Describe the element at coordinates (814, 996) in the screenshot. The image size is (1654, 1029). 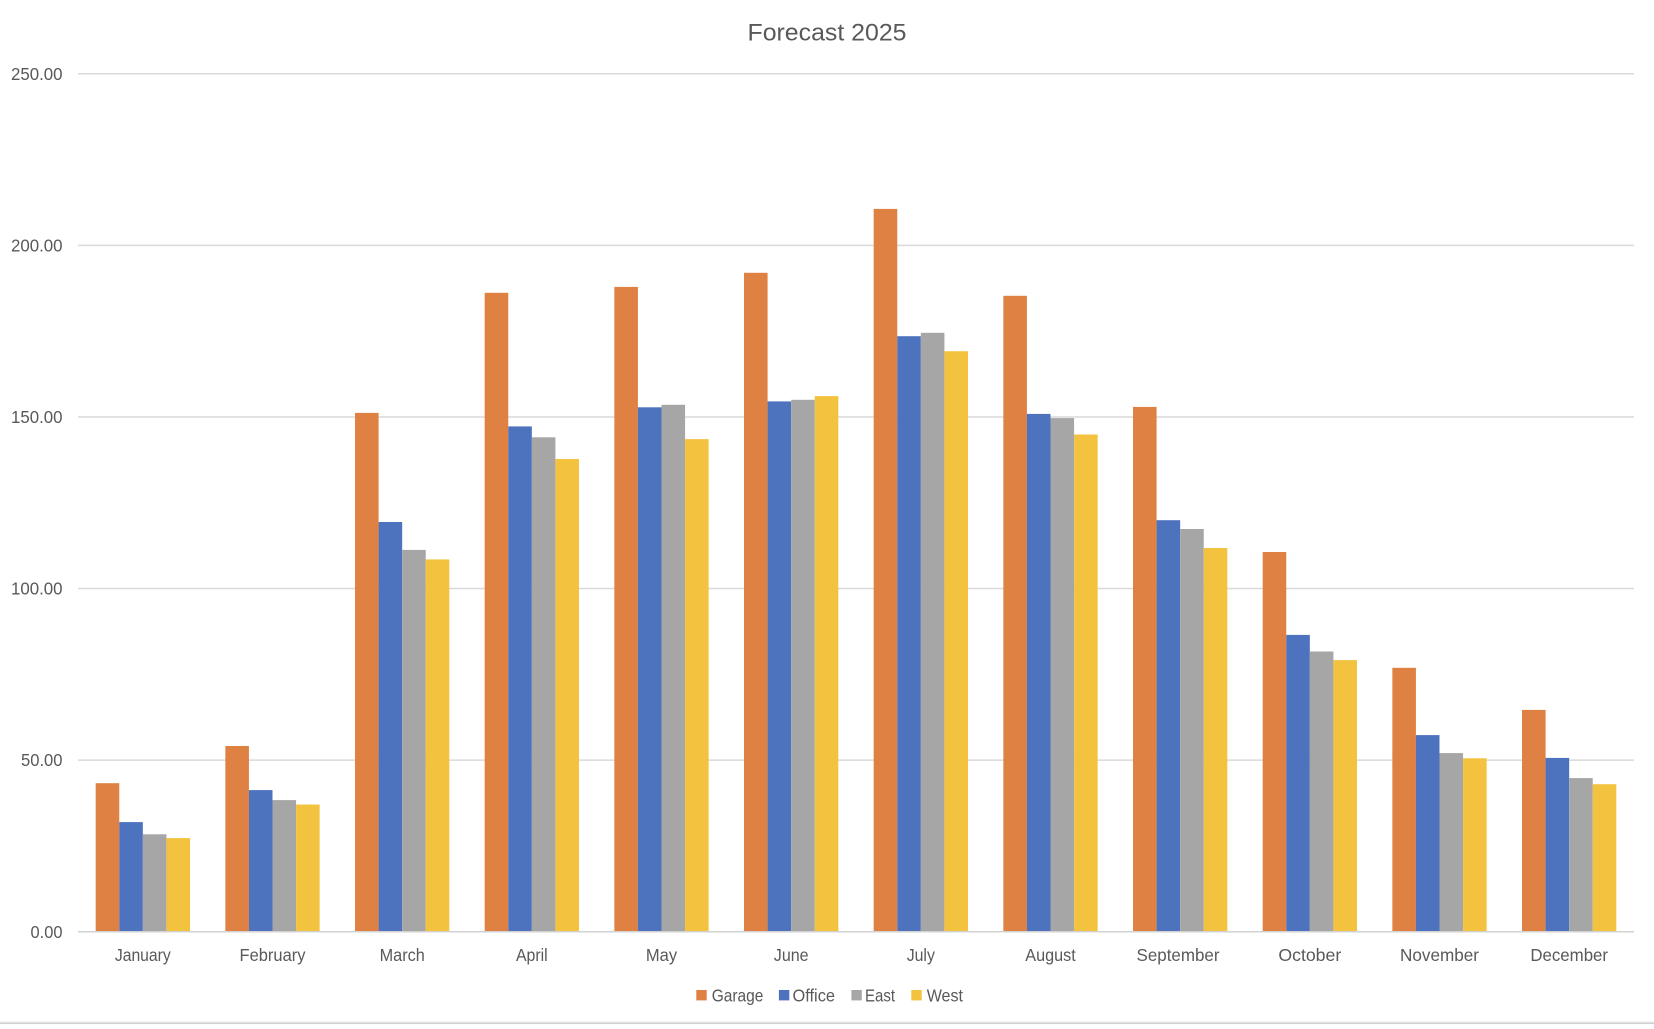
I see `svg-text: Office` at that location.